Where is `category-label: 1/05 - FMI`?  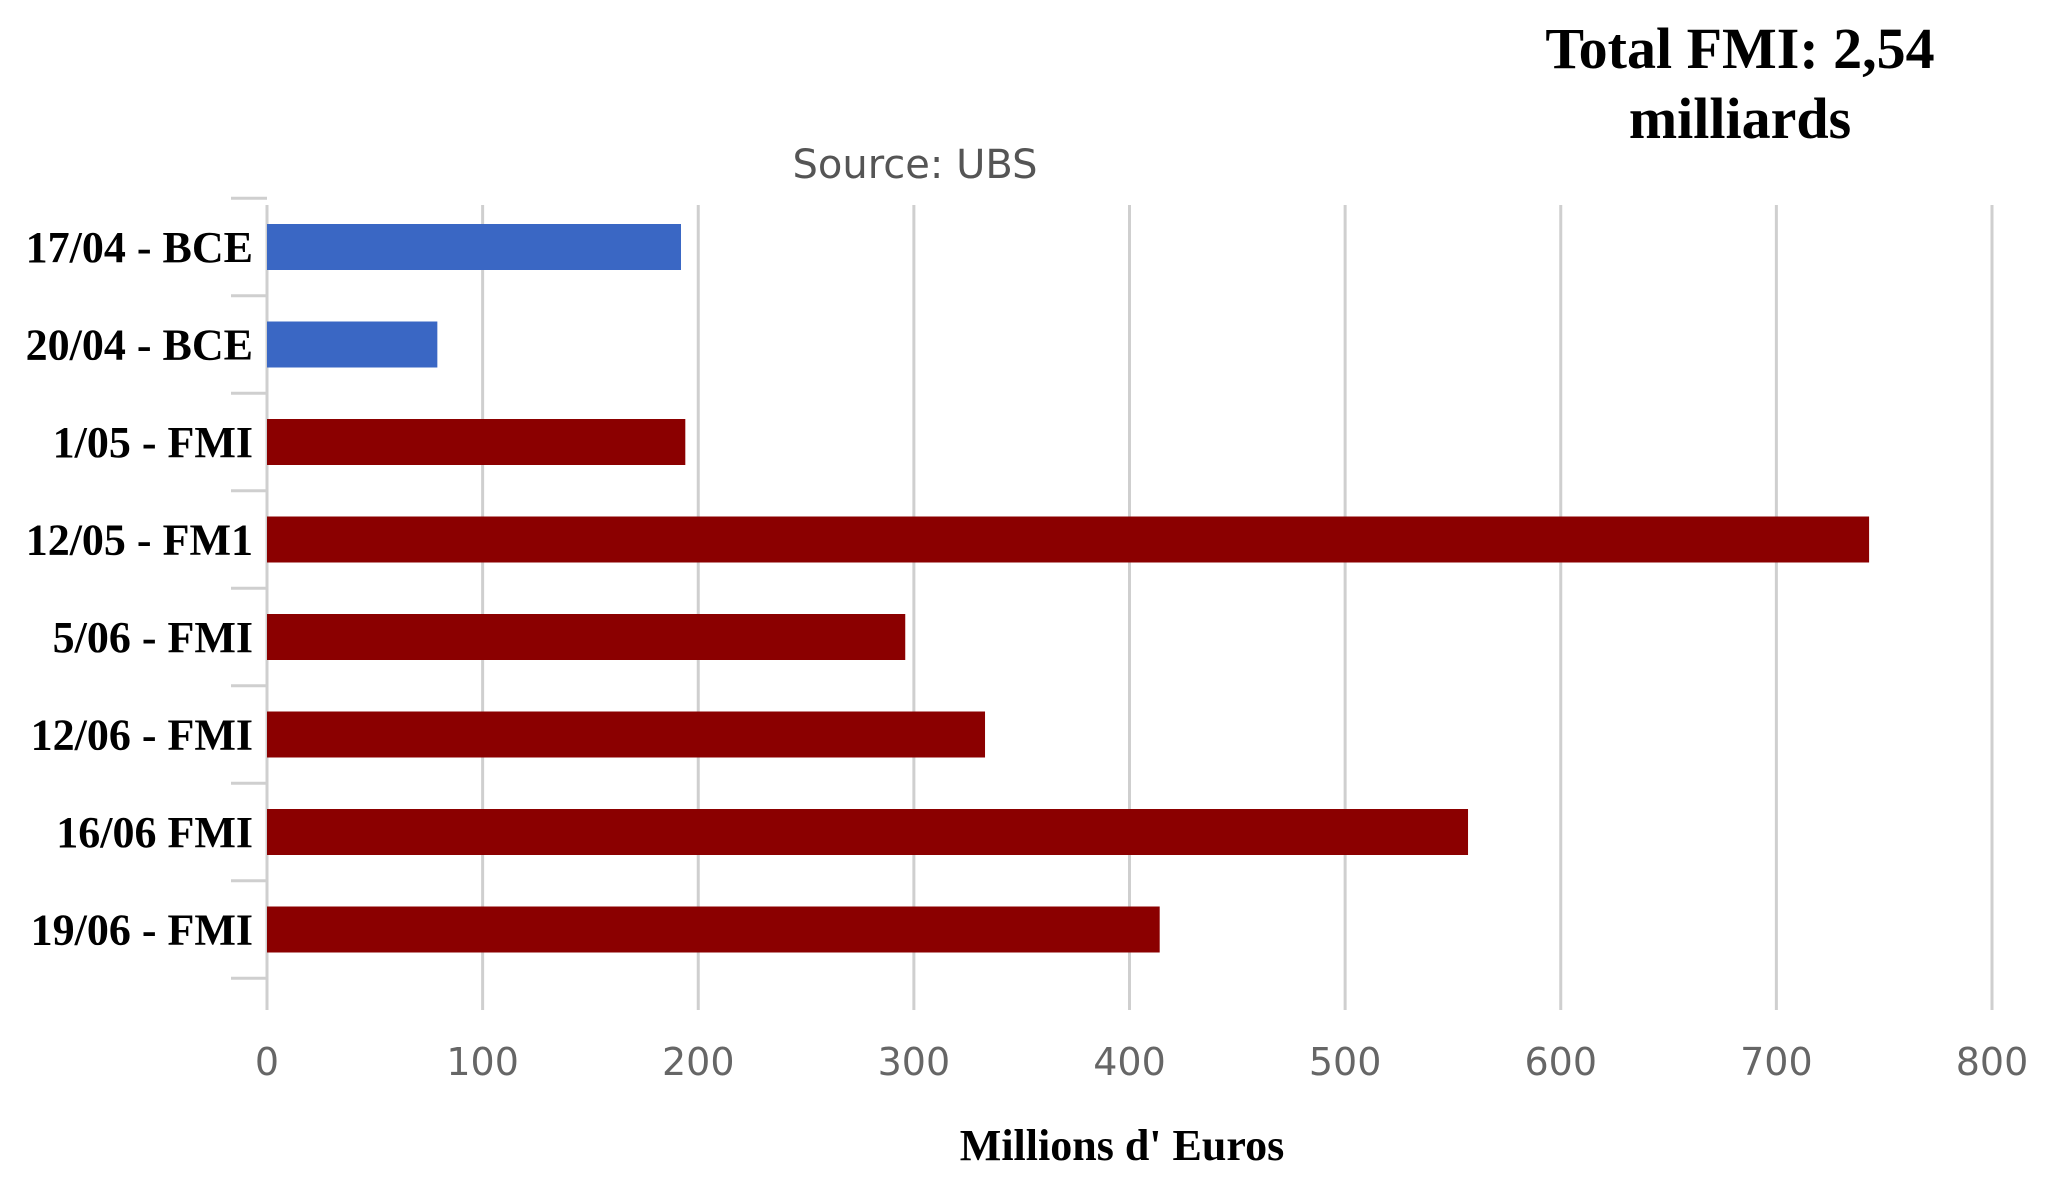 category-label: 1/05 - FMI is located at coordinates (153, 442).